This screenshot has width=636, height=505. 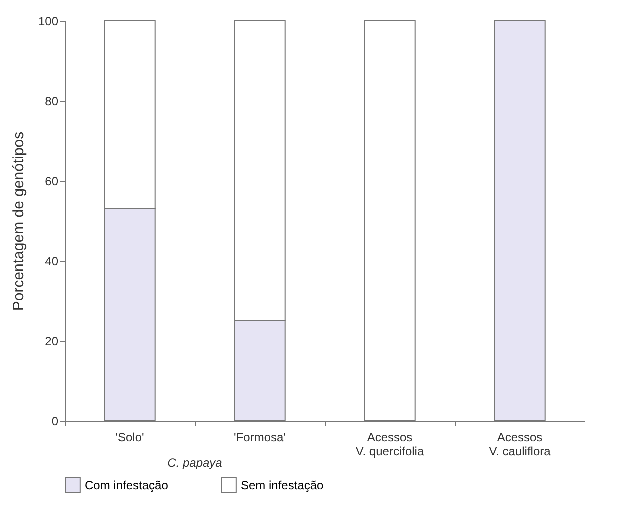 I want to click on text: C. papaya, so click(x=195, y=463).